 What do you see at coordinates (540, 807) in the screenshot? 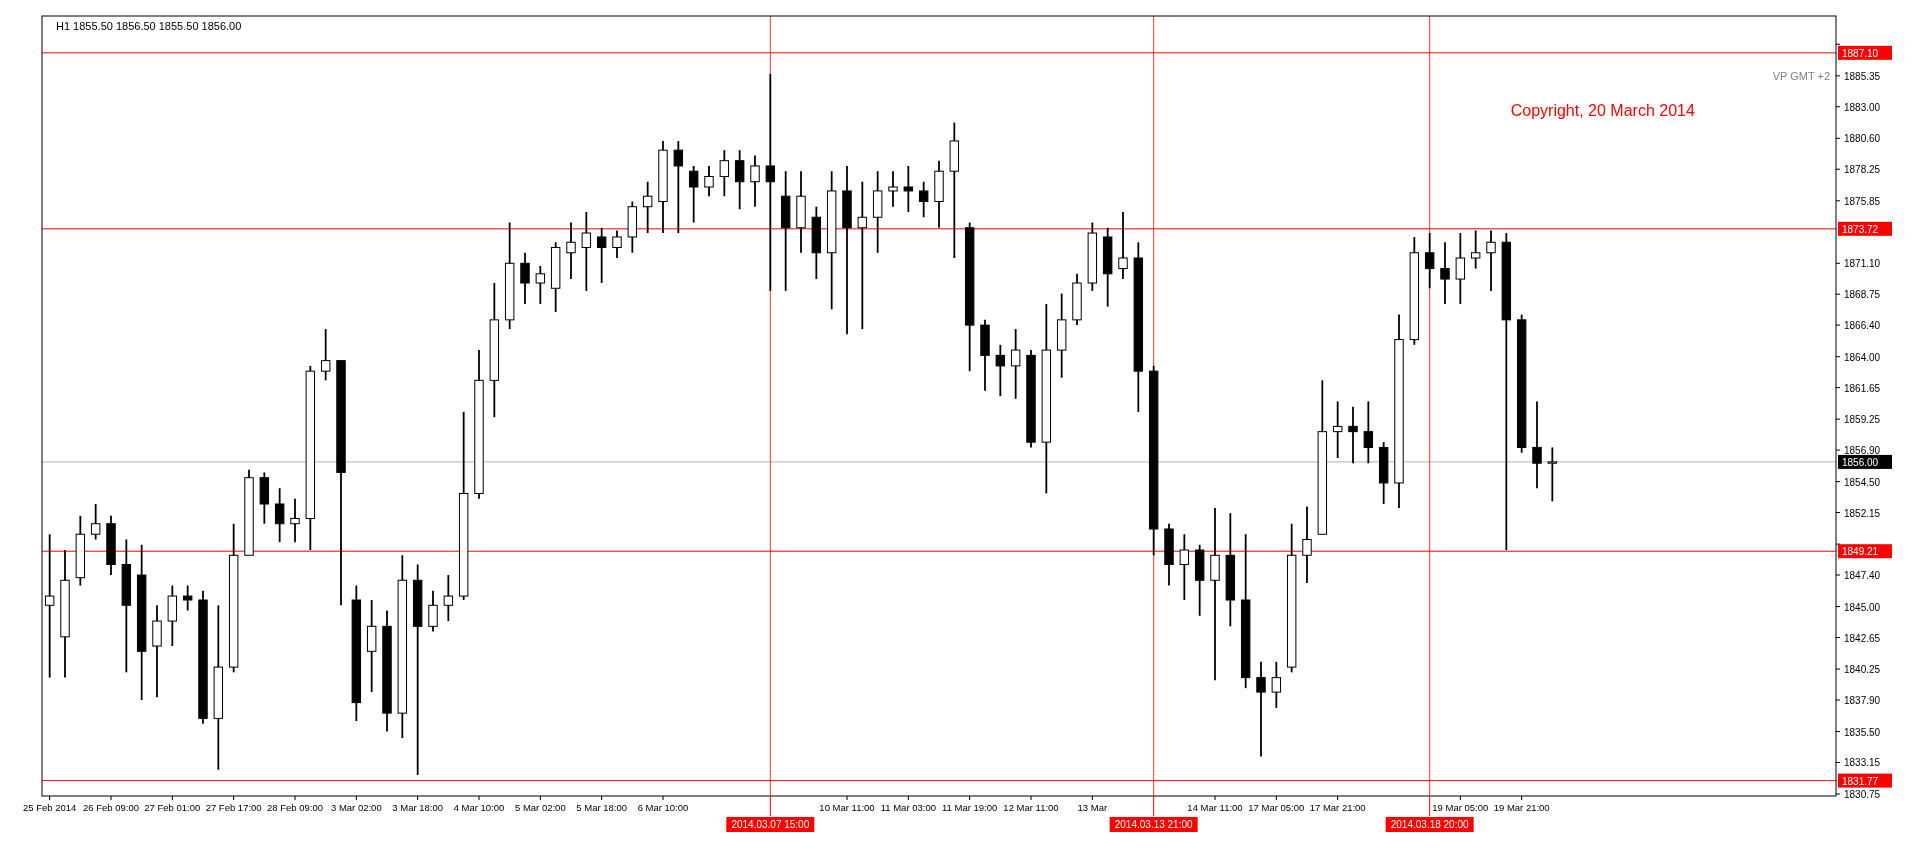
I see `x-tick-label: 5 Mar 02:00` at bounding box center [540, 807].